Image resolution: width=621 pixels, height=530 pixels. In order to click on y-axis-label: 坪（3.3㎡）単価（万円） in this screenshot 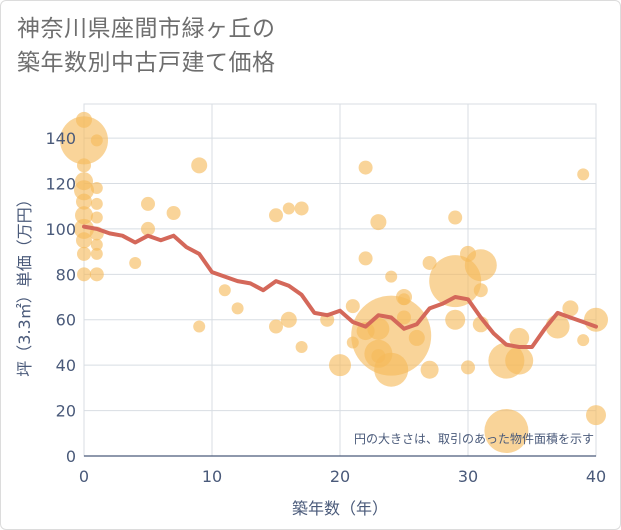, I will do `click(24, 283)`.